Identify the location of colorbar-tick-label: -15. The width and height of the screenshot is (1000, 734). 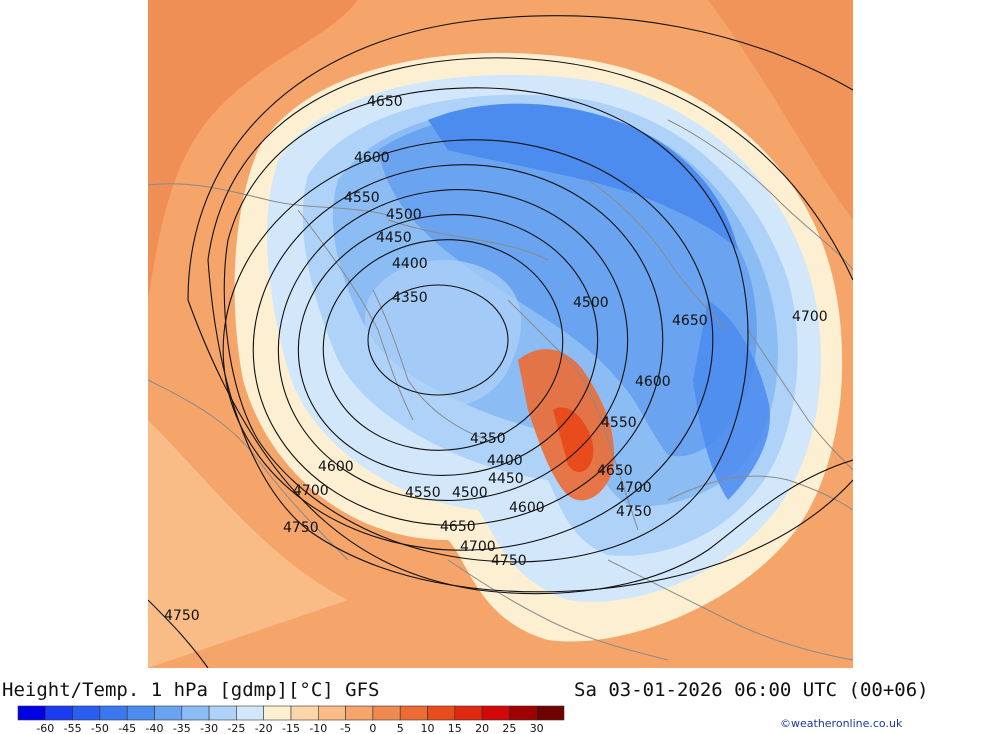
(291, 728).